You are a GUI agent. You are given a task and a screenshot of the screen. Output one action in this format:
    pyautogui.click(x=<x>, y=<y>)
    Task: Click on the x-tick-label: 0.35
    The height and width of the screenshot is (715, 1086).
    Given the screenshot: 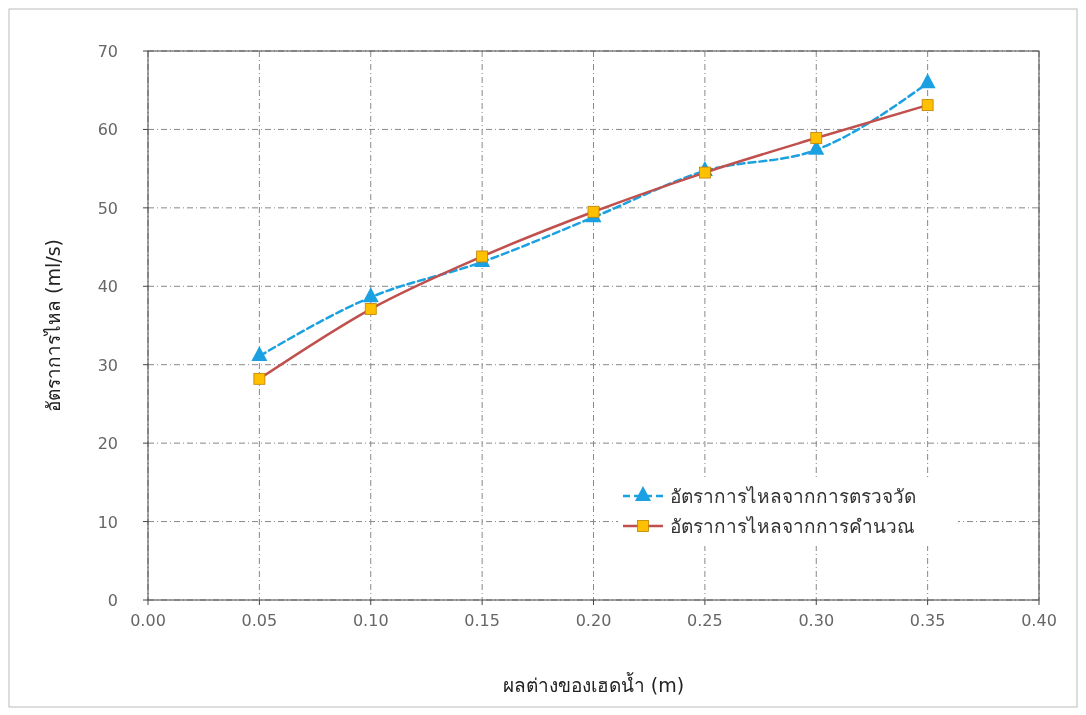 What is the action you would take?
    pyautogui.click(x=927, y=620)
    